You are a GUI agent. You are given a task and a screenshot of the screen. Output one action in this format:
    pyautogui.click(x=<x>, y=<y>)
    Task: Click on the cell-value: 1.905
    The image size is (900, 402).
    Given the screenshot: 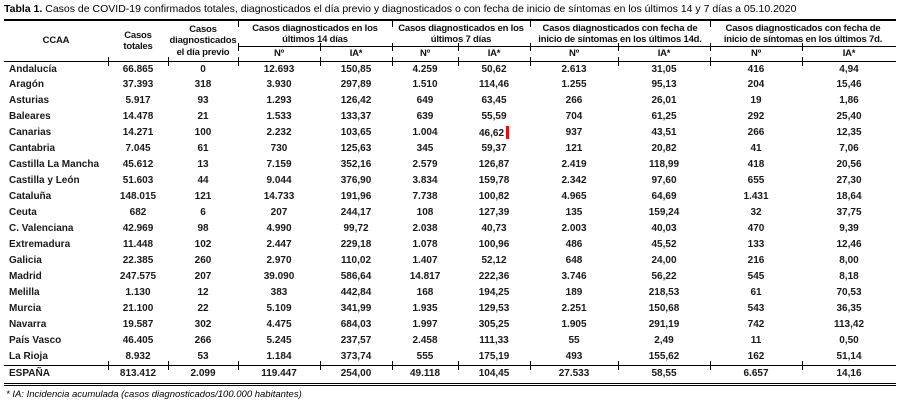 What is the action you would take?
    pyautogui.click(x=574, y=325)
    